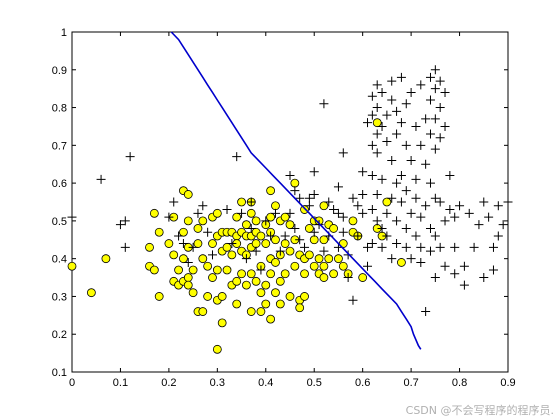  Describe the element at coordinates (64, 33) in the screenshot. I see `y-tick-label: 1` at that location.